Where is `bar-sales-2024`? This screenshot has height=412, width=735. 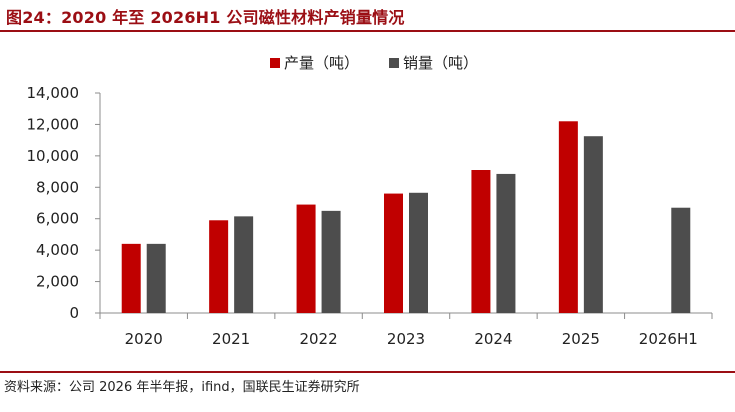
bar-sales-2024 is located at coordinates (506, 243).